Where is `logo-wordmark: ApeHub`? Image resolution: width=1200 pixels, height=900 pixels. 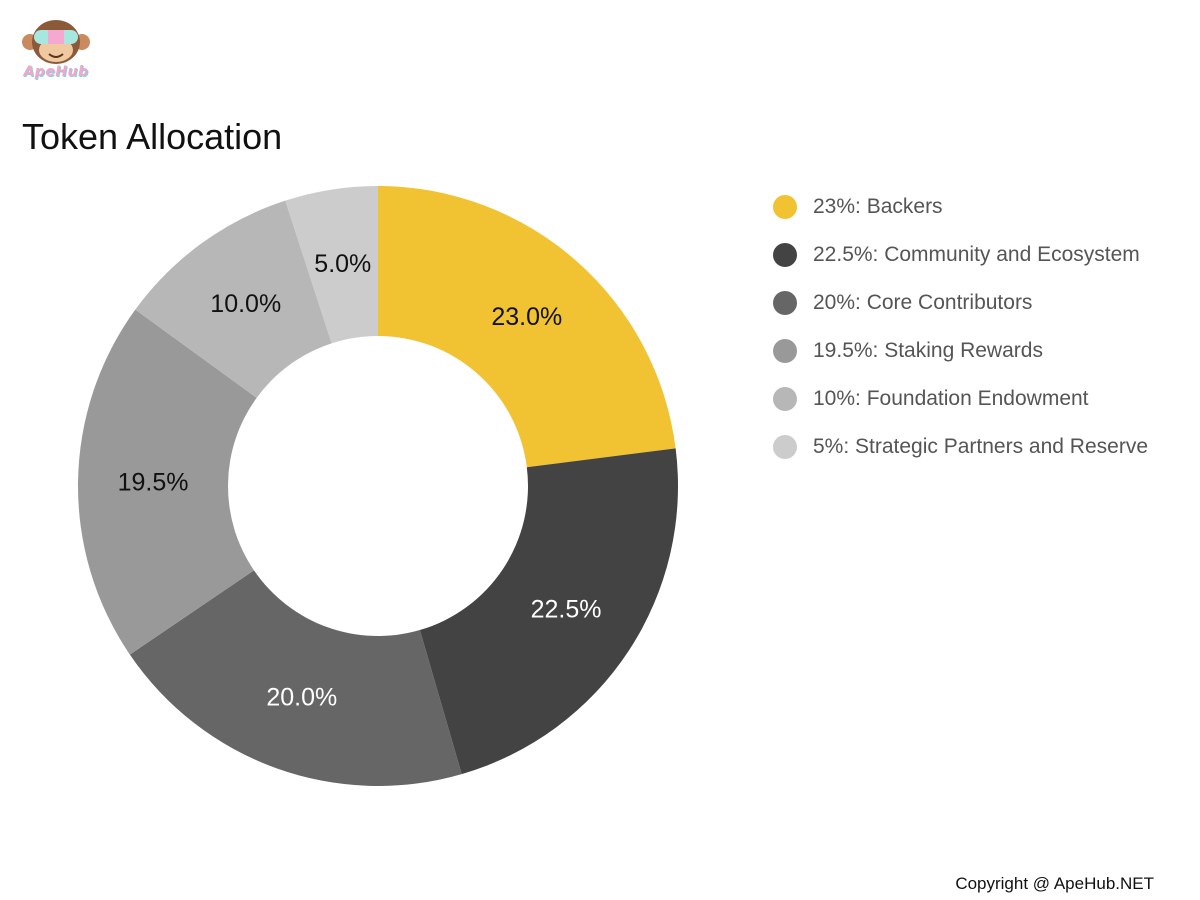
logo-wordmark: ApeHub is located at coordinates (56, 72).